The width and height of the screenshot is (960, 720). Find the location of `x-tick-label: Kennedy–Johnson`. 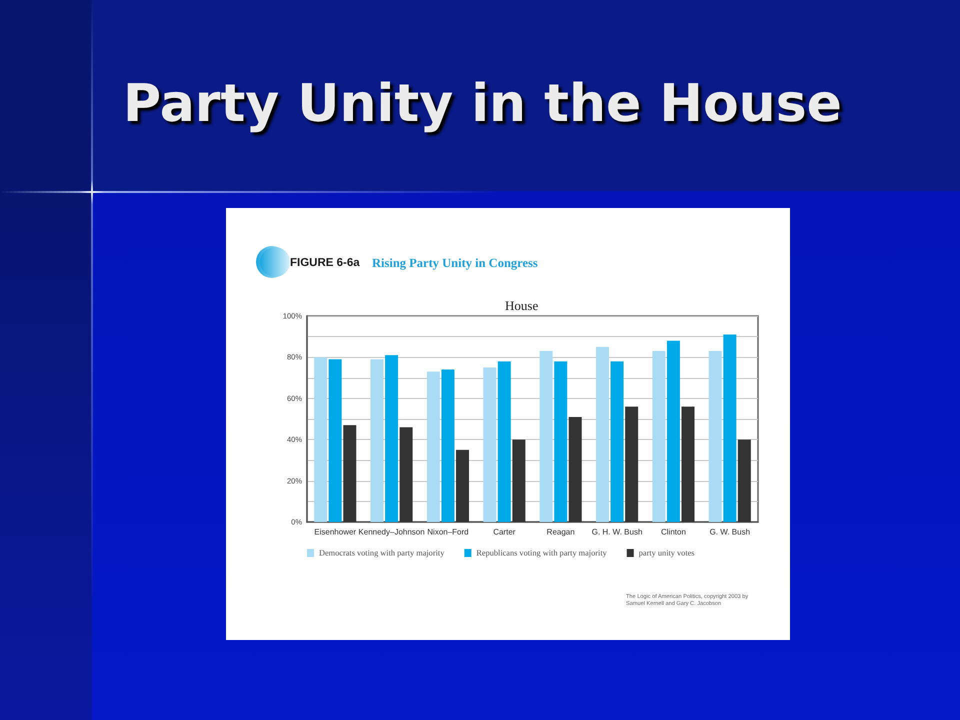

x-tick-label: Kennedy–Johnson is located at coordinates (391, 532).